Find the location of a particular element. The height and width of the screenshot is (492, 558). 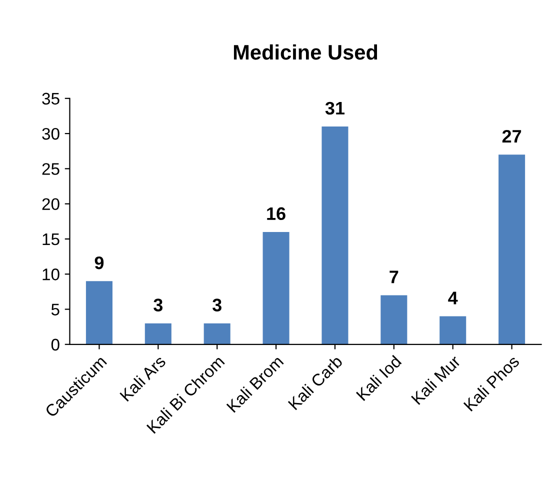

y-tick-label: 20 is located at coordinates (51, 204).